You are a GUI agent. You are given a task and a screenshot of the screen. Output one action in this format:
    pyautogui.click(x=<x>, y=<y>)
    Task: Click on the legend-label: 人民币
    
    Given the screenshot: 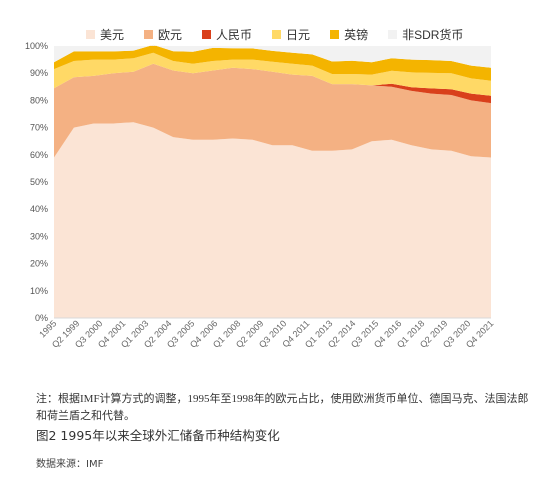 What is the action you would take?
    pyautogui.click(x=234, y=35)
    